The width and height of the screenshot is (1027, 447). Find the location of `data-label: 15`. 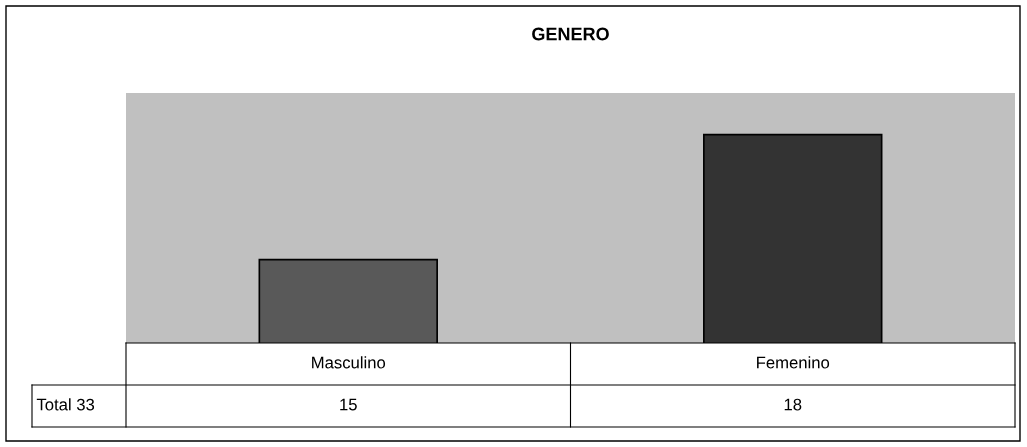

data-label: 15 is located at coordinates (348, 404).